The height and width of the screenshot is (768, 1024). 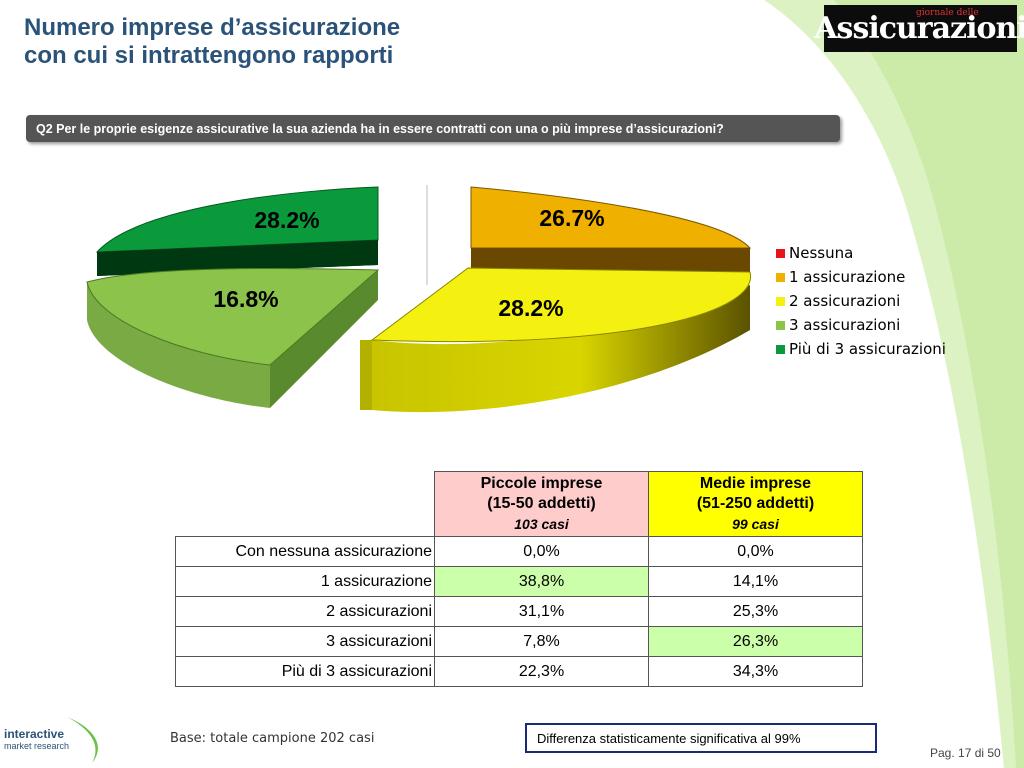 What do you see at coordinates (755, 611) in the screenshot?
I see `cell-value: 25,3%` at bounding box center [755, 611].